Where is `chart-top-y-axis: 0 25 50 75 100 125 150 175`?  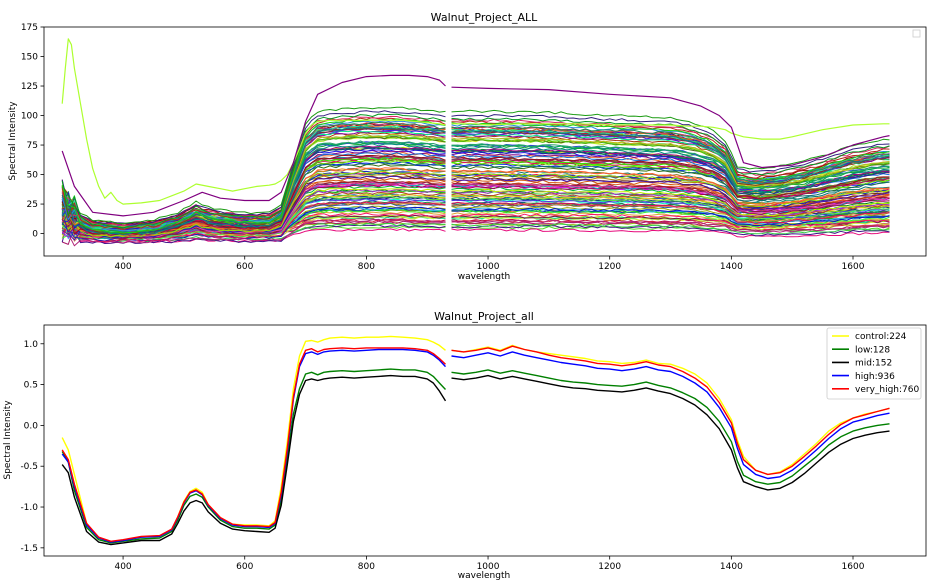
chart-top-y-axis: 0 25 50 75 100 125 150 175 is located at coordinates (32, 131).